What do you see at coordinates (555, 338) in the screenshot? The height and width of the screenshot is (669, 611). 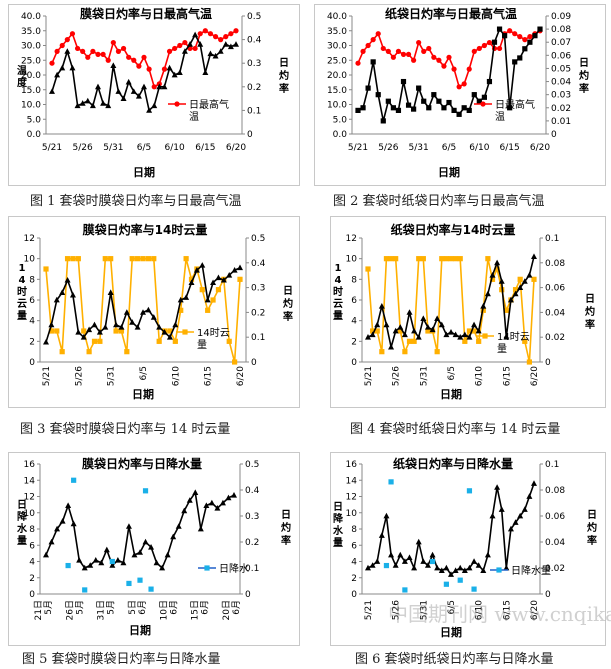 I see `y2-tick-label: 0.02` at bounding box center [555, 338].